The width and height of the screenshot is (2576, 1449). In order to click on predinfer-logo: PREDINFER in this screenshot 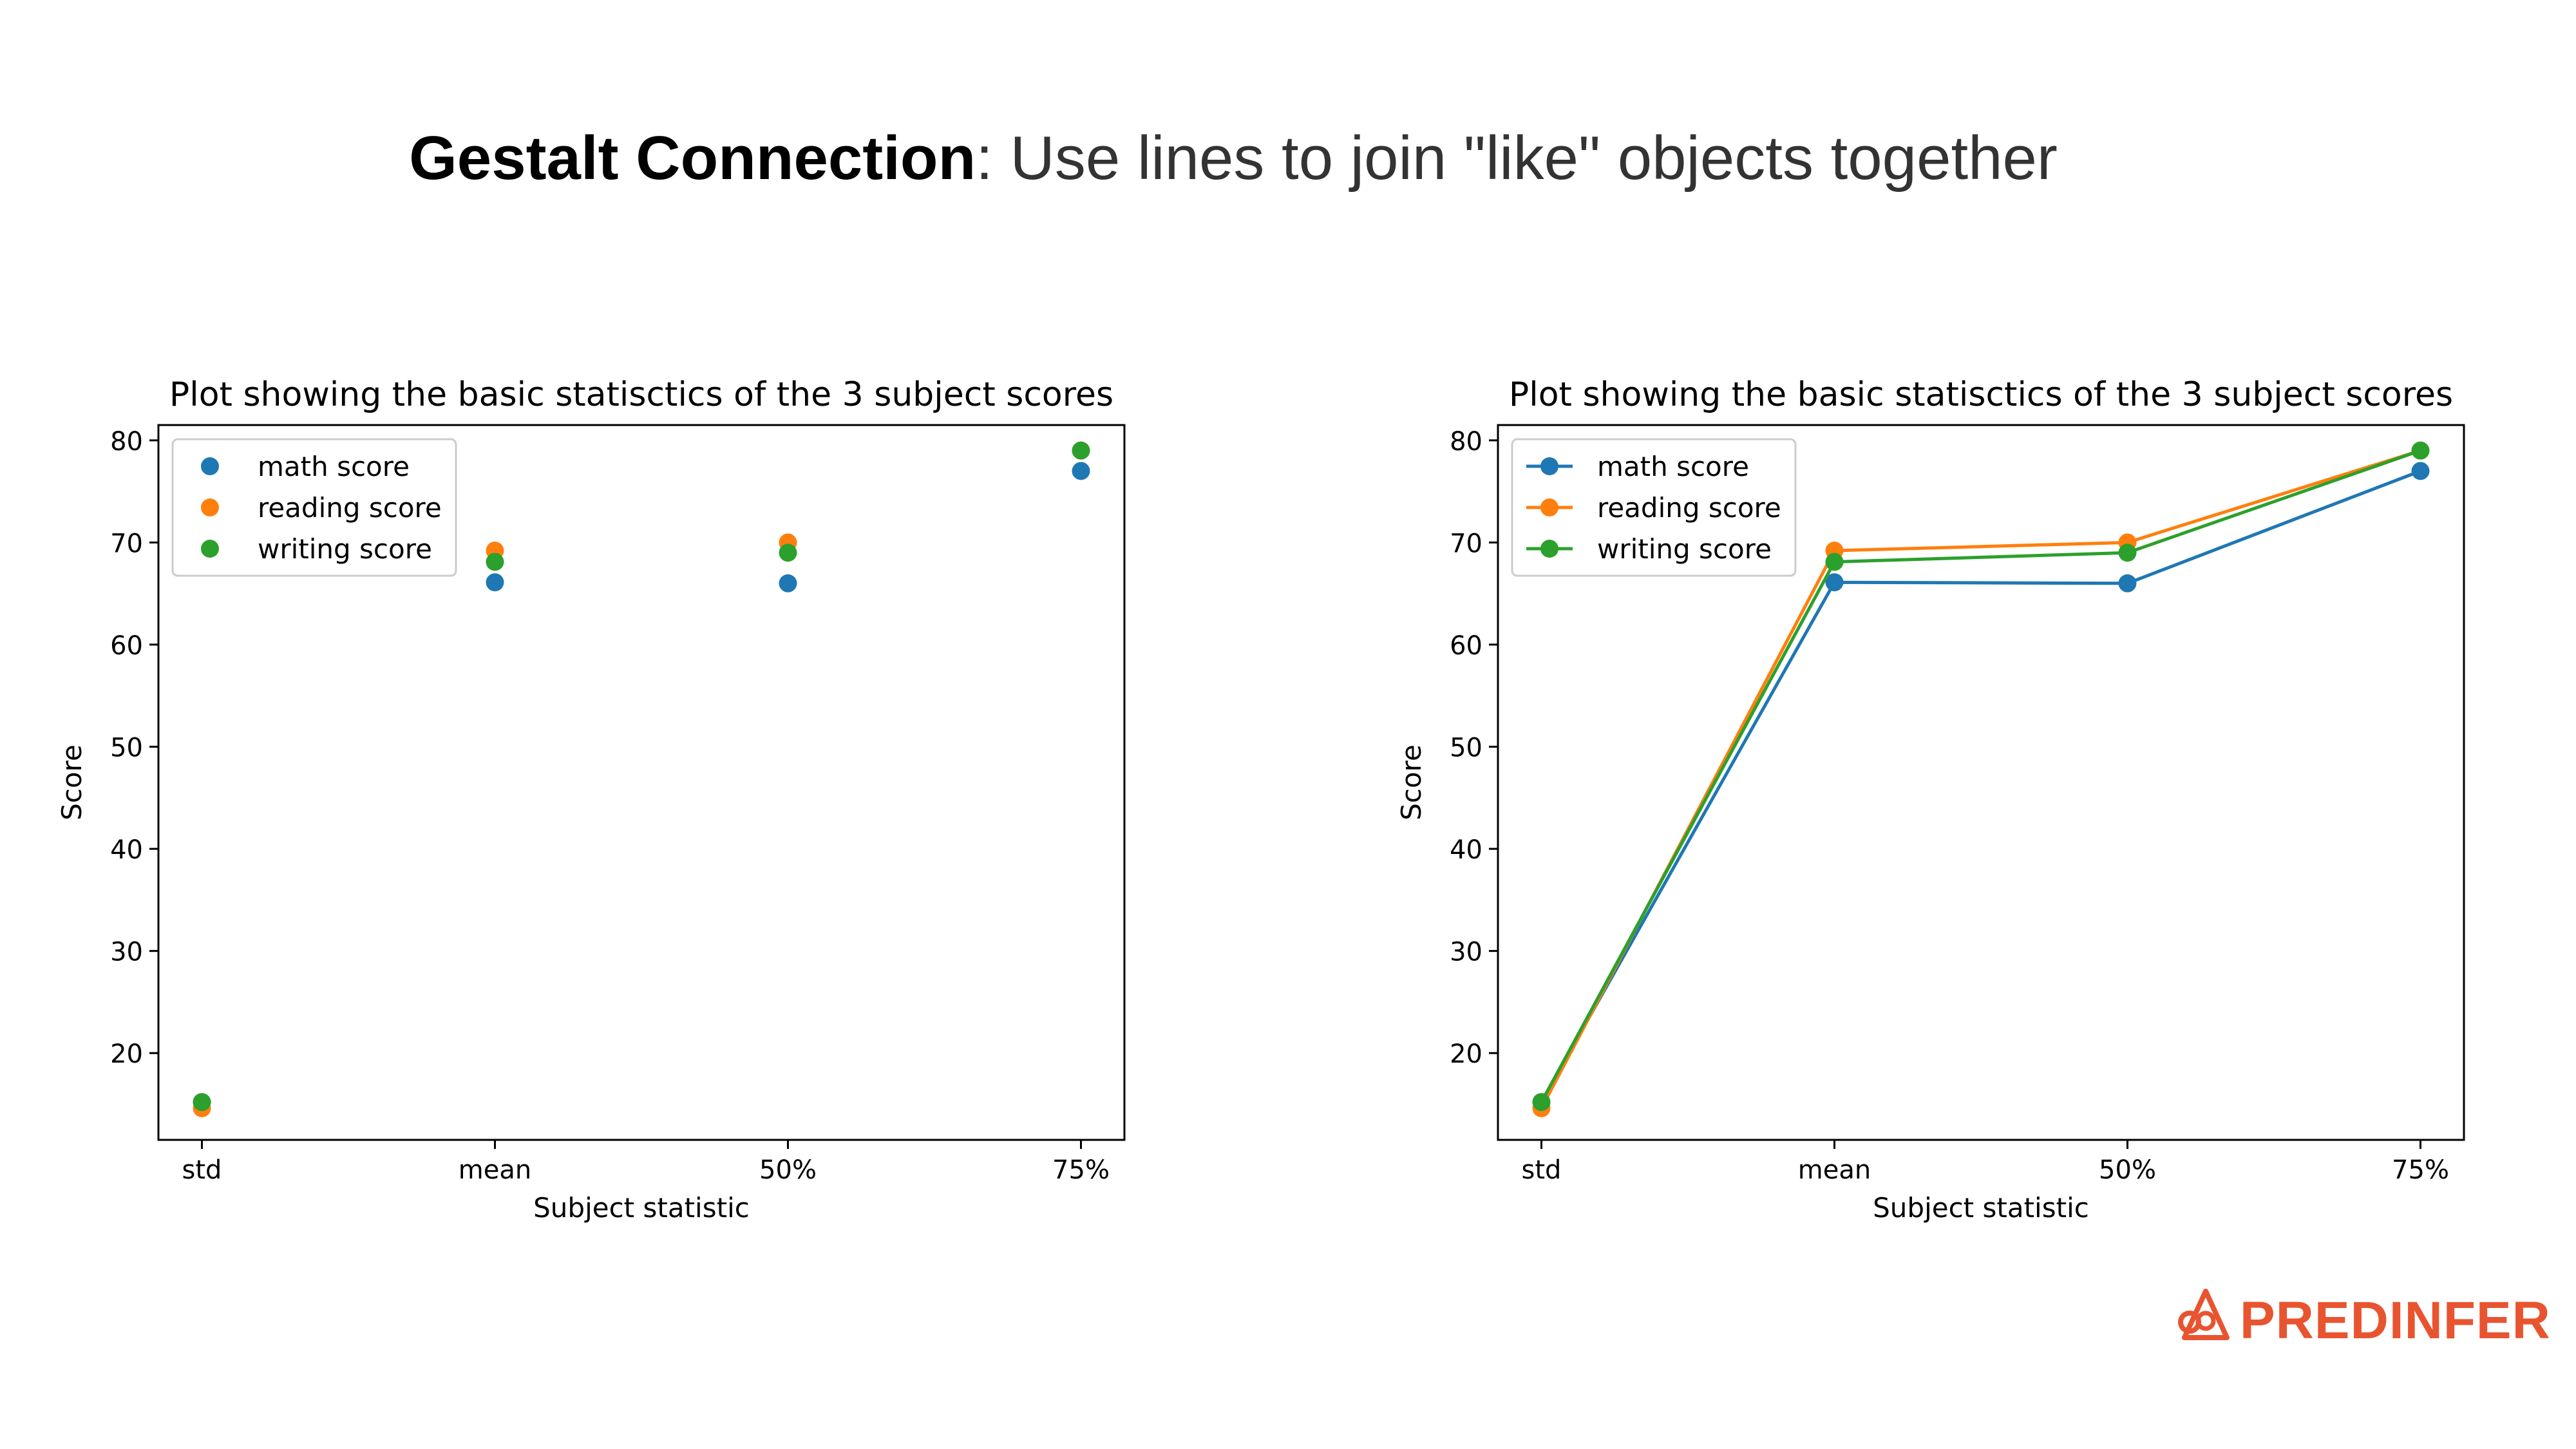, I will do `click(2363, 1323)`.